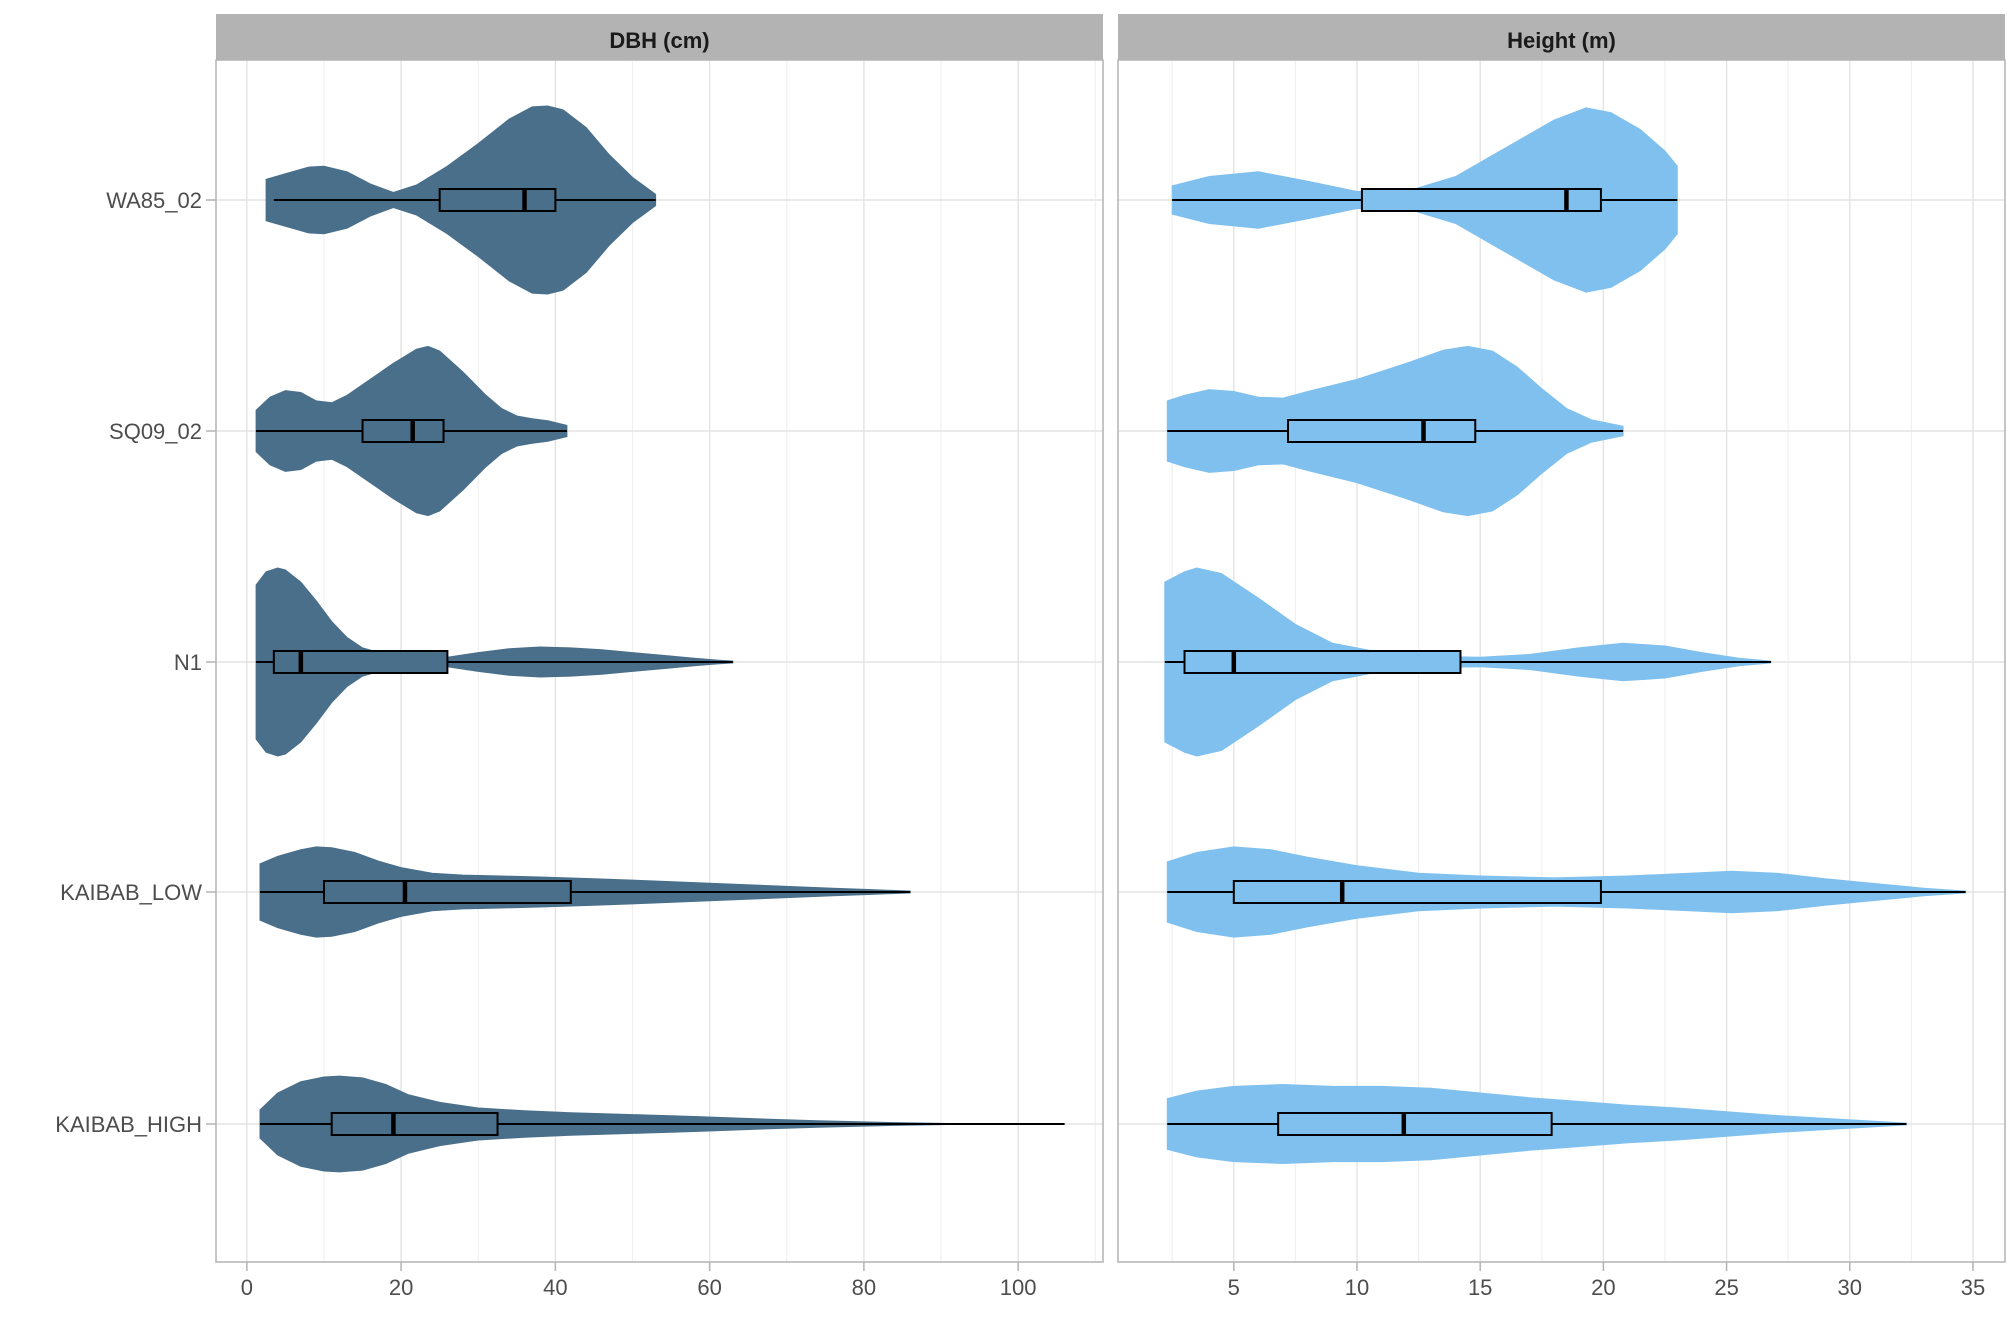 The image size is (2016, 1344). I want to click on category-label: WA85_02, so click(154, 200).